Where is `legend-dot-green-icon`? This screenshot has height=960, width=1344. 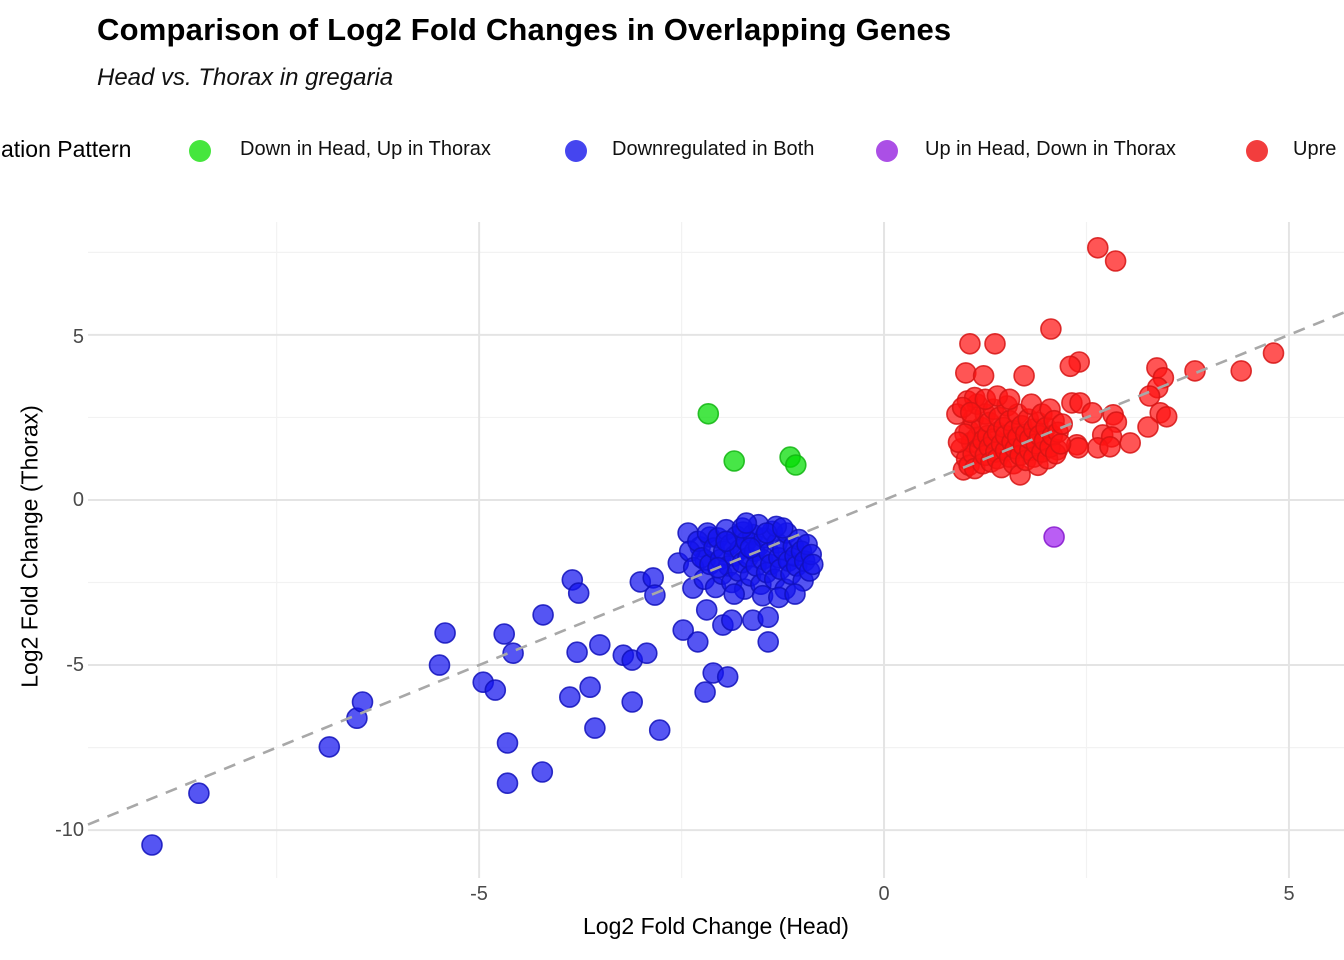
legend-dot-green-icon is located at coordinates (200, 151).